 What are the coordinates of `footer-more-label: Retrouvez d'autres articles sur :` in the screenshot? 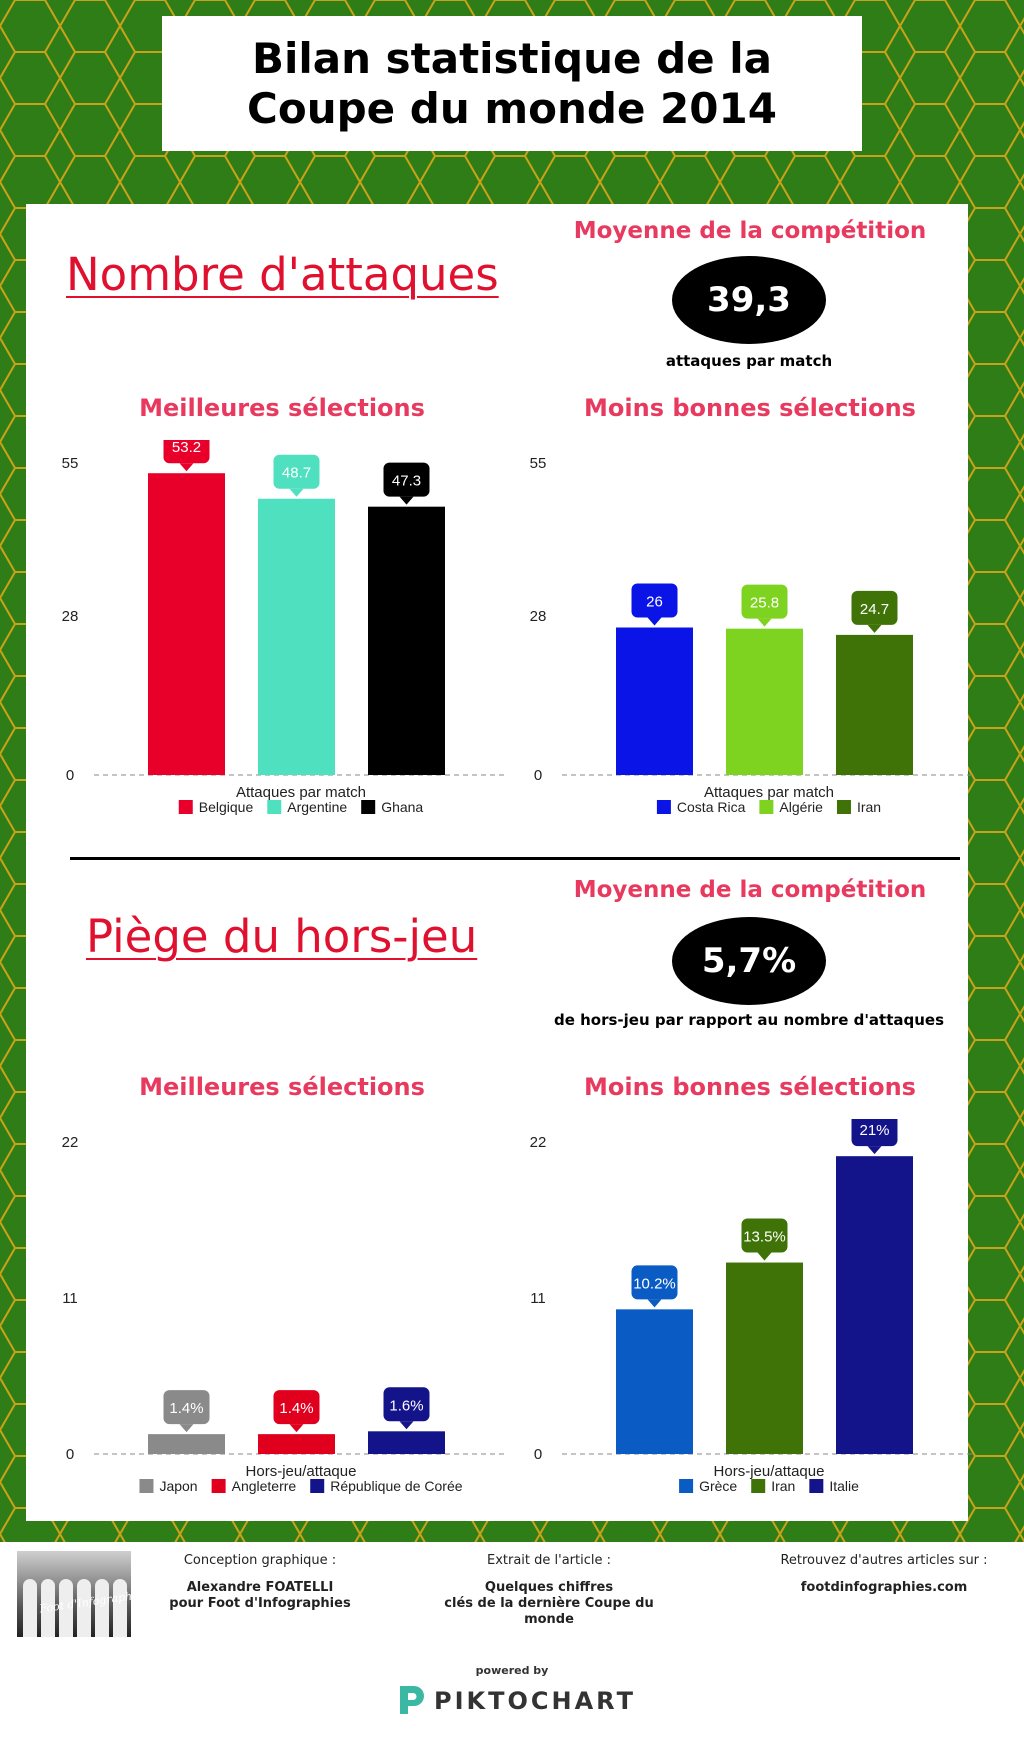 It's located at (884, 1560).